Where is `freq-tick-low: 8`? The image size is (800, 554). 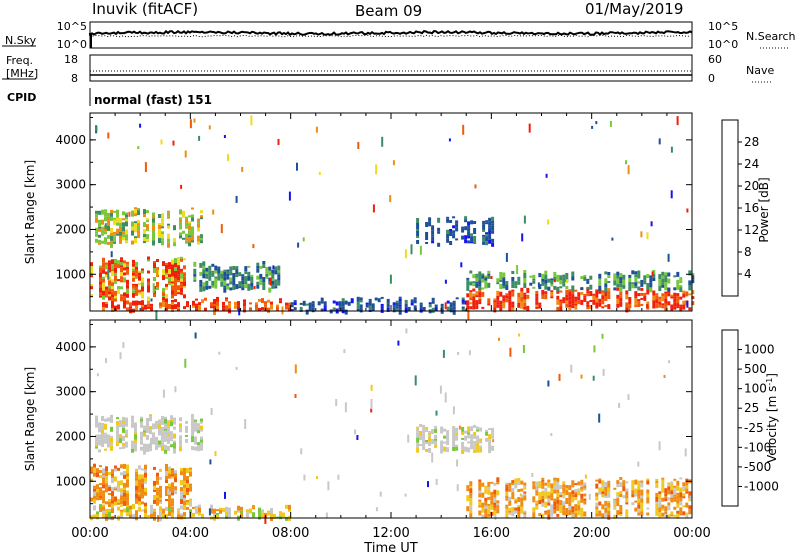 freq-tick-low: 8 is located at coordinates (74, 78).